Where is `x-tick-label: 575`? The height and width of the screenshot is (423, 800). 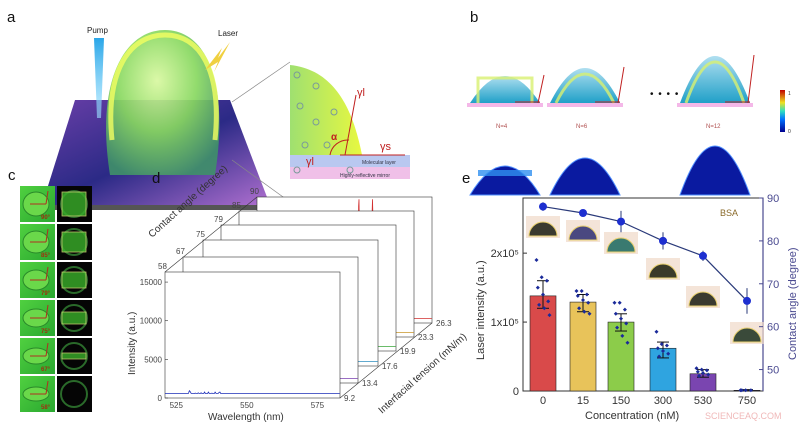
x-tick-label: 575 is located at coordinates (318, 405).